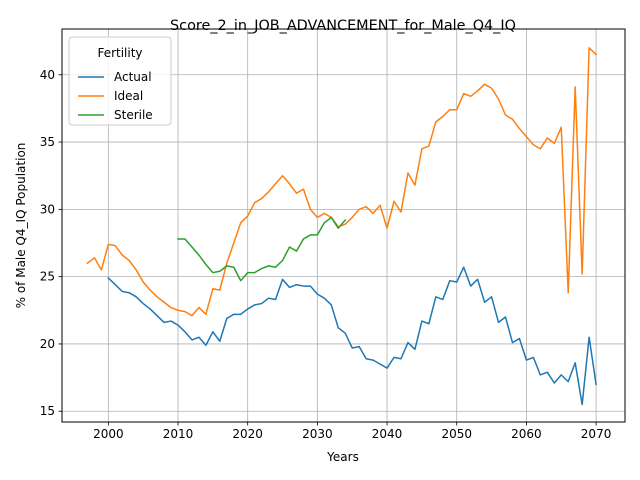 This screenshot has height=480, width=640. Describe the element at coordinates (47, 277) in the screenshot. I see `y-tick-label: 25` at that location.